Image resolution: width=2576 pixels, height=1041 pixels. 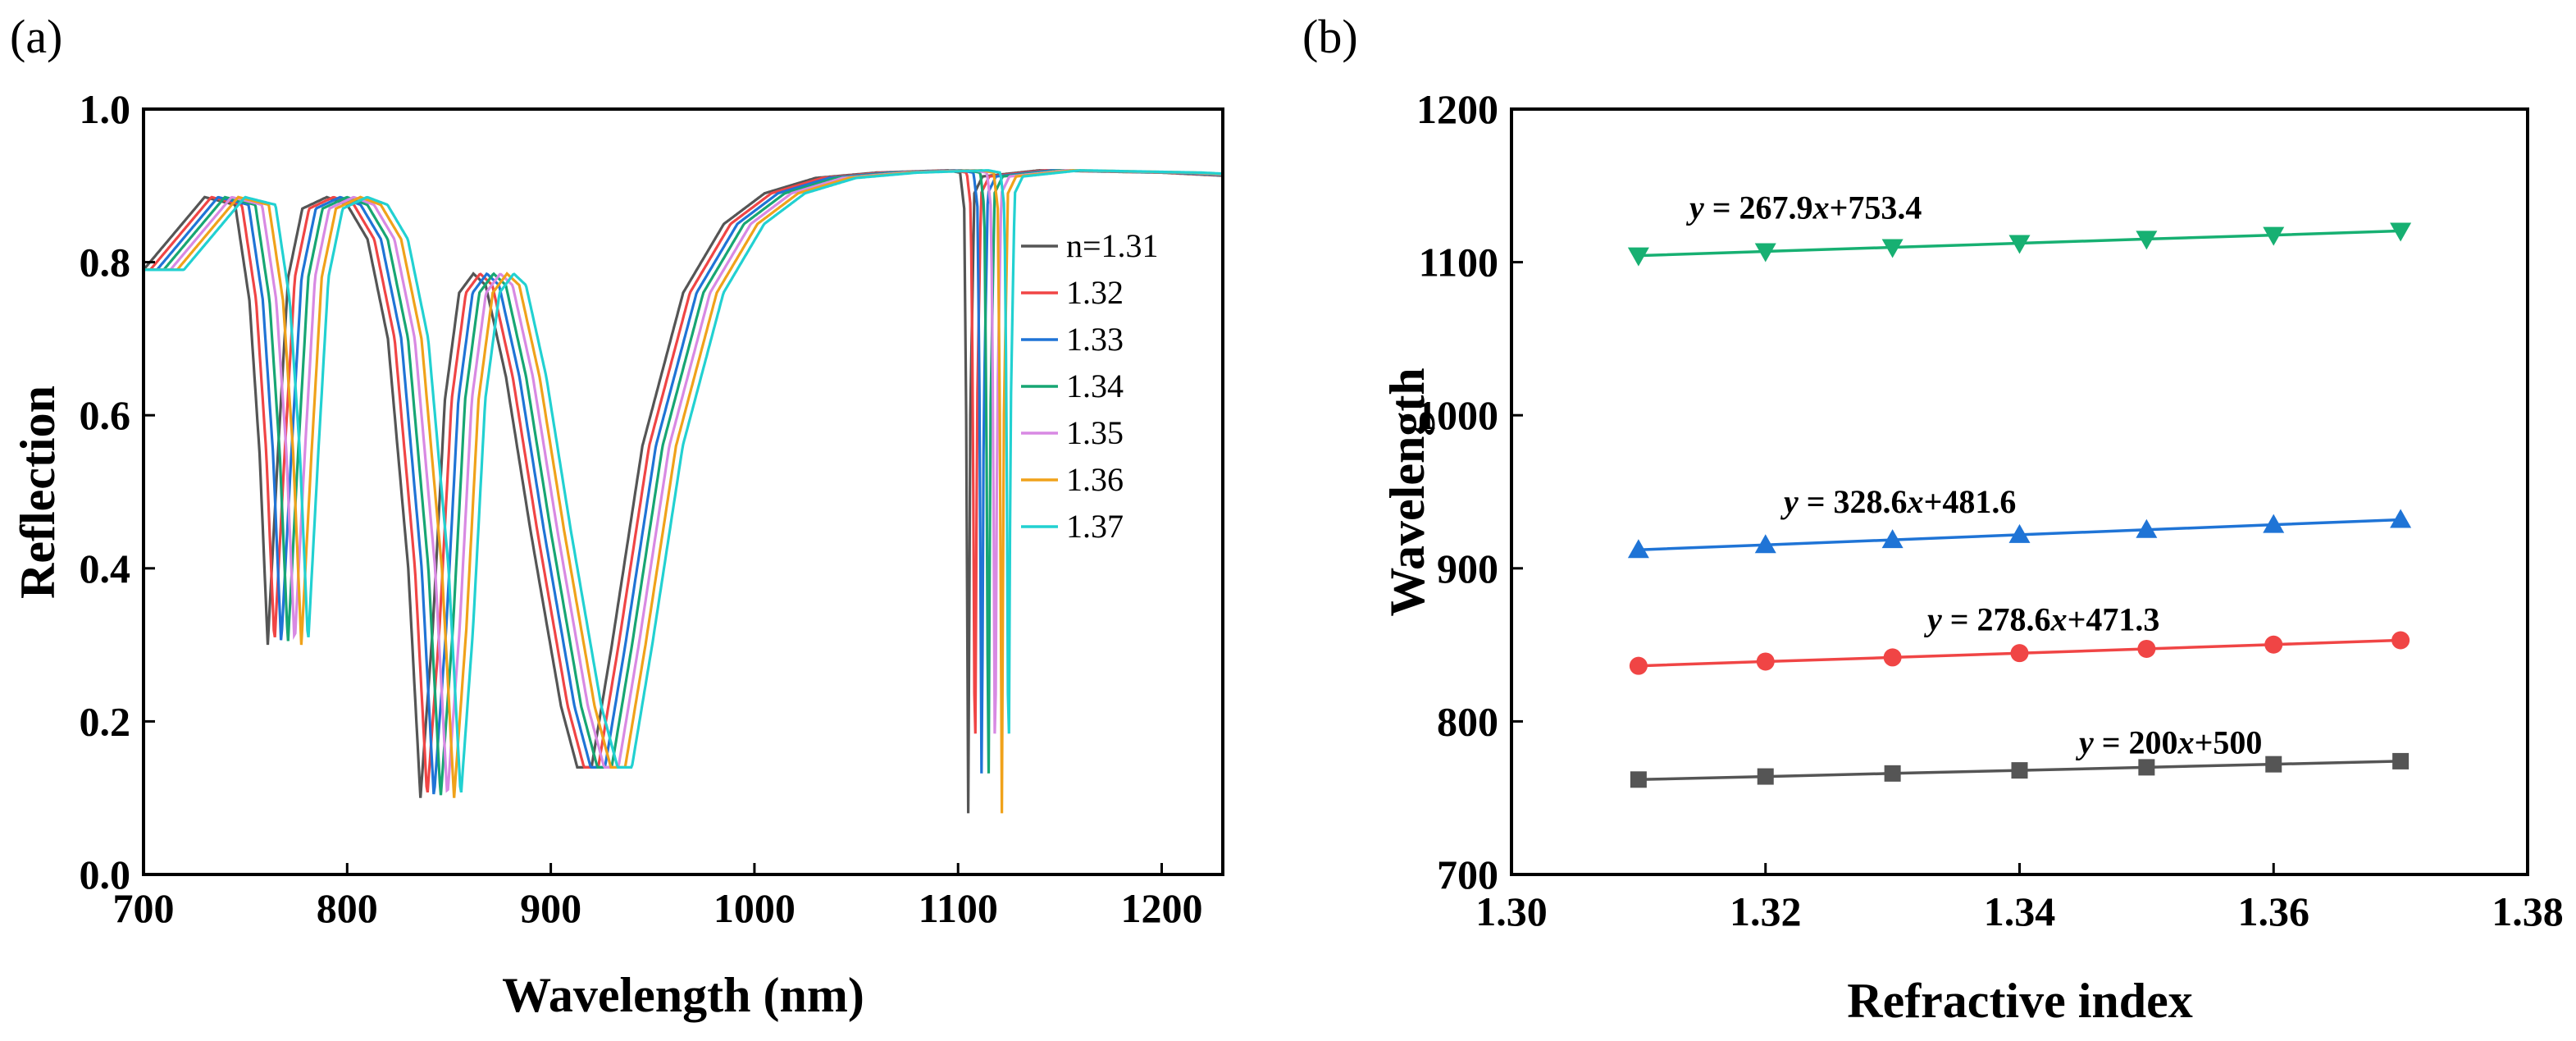 What do you see at coordinates (1766, 911) in the screenshot?
I see `panel-b-x-tick-label: 1.32` at bounding box center [1766, 911].